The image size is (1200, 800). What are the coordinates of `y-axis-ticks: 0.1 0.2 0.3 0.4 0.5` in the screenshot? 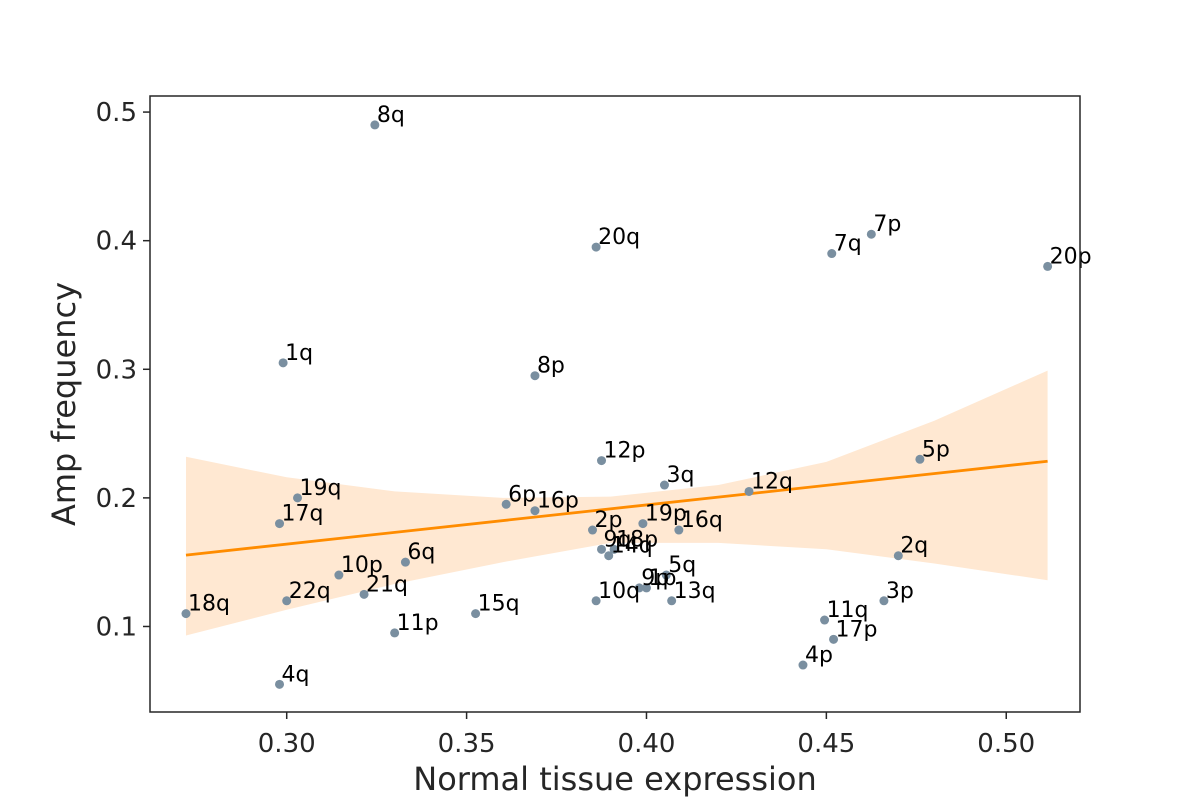 It's located at (123, 370).